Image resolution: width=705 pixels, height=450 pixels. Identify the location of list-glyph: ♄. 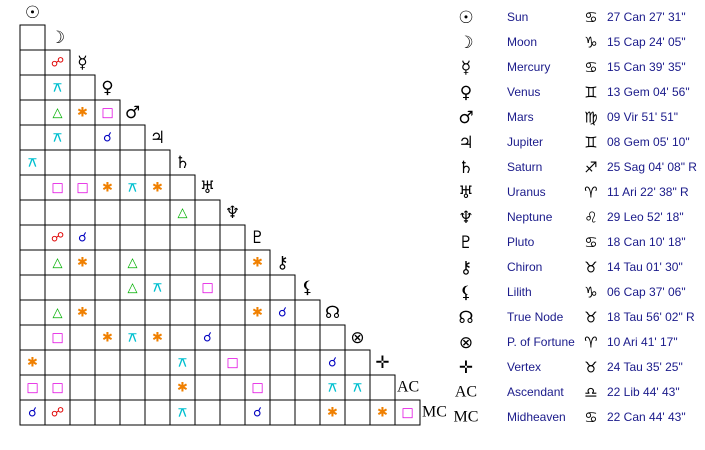
(465, 168).